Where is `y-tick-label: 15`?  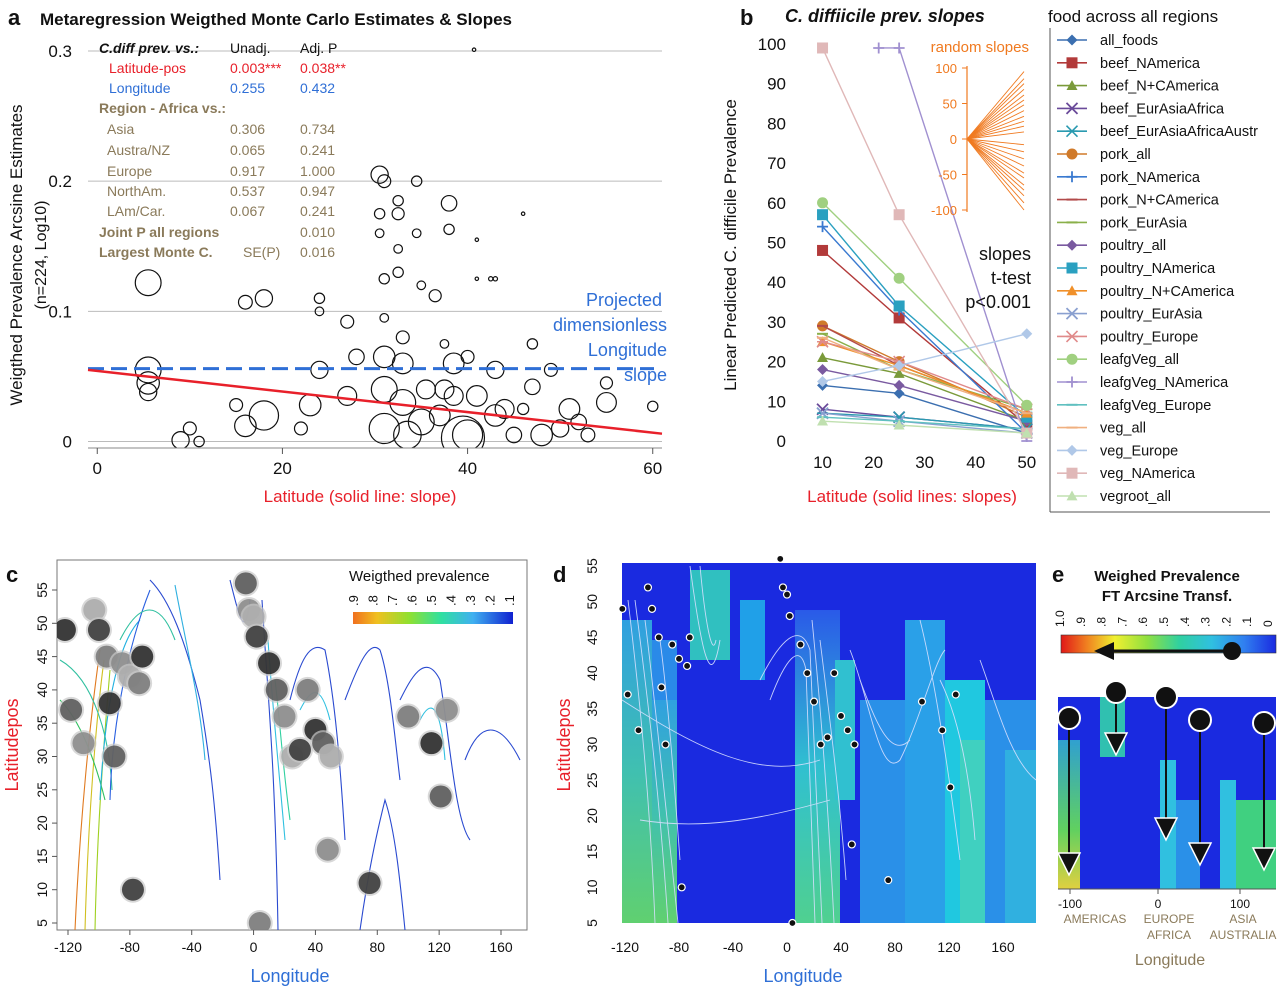 y-tick-label: 15 is located at coordinates (592, 852).